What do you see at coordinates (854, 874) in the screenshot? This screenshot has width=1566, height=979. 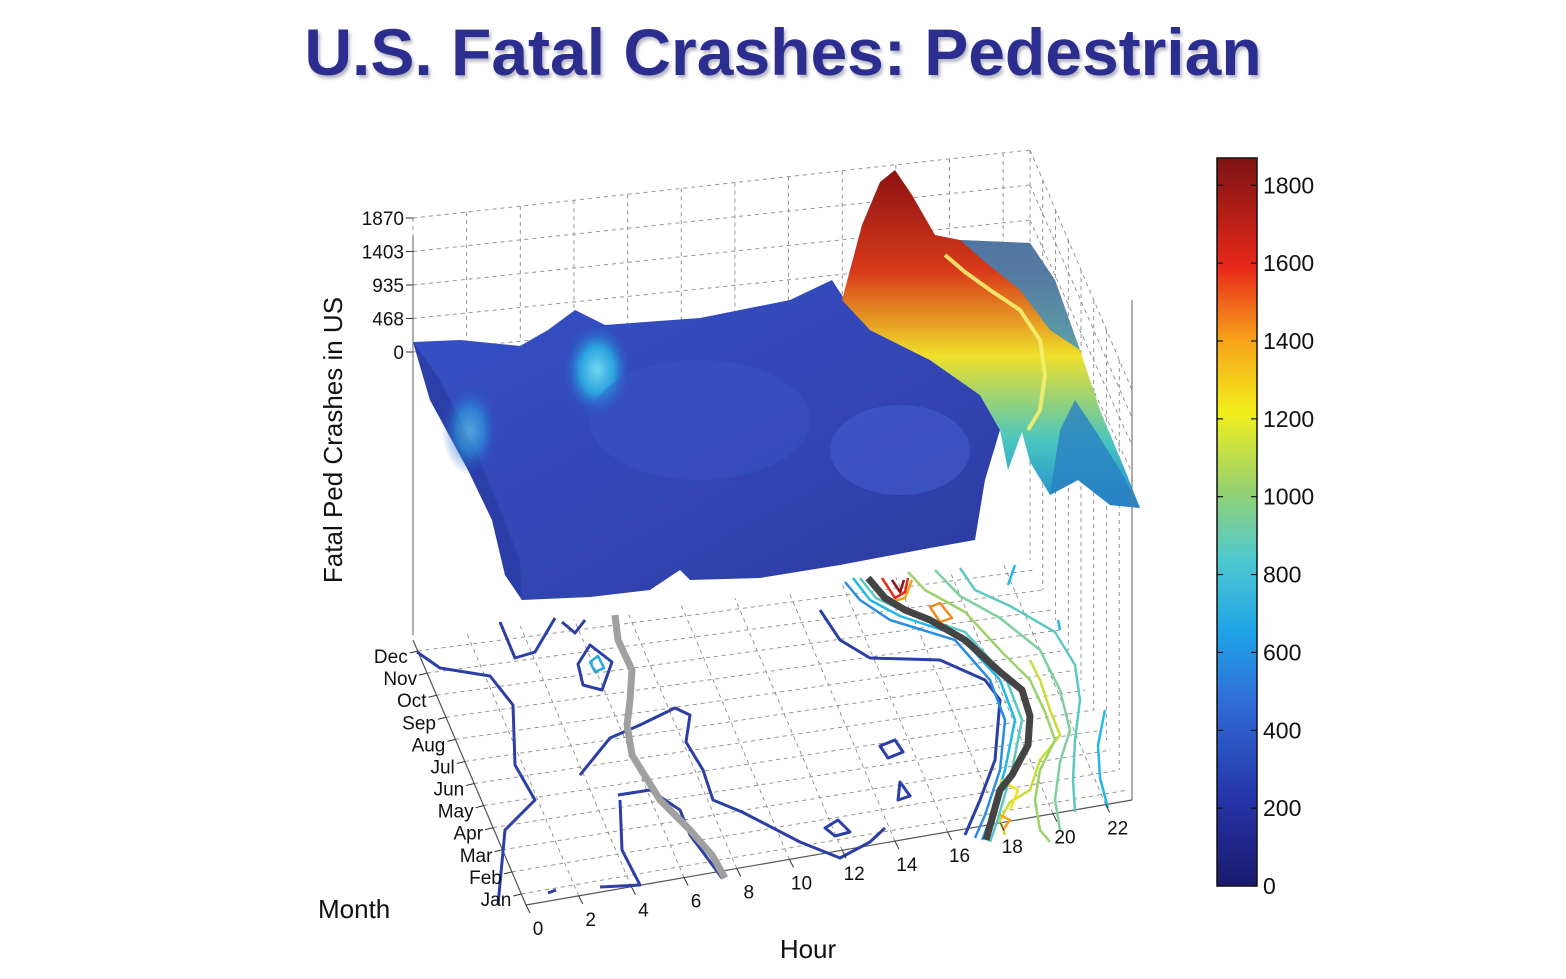 I see `x-tick-label: 12` at bounding box center [854, 874].